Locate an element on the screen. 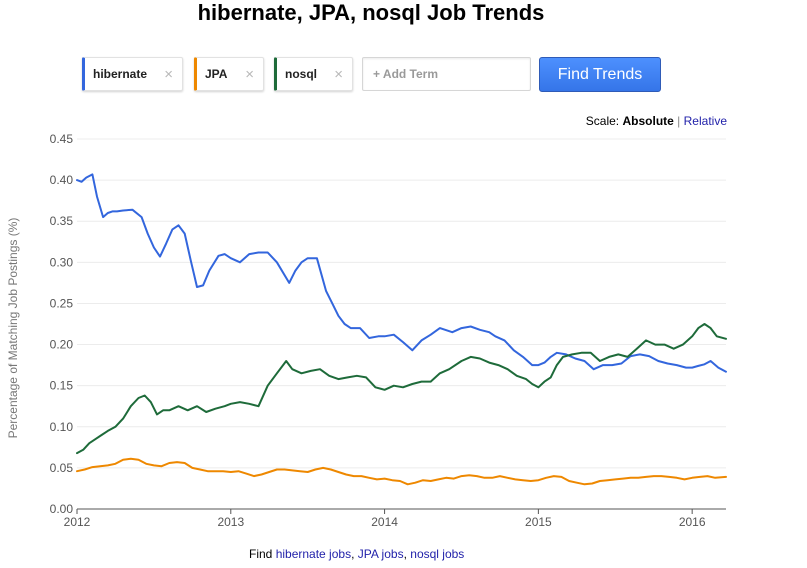  y-tick-label: 0.45 is located at coordinates (62, 139).